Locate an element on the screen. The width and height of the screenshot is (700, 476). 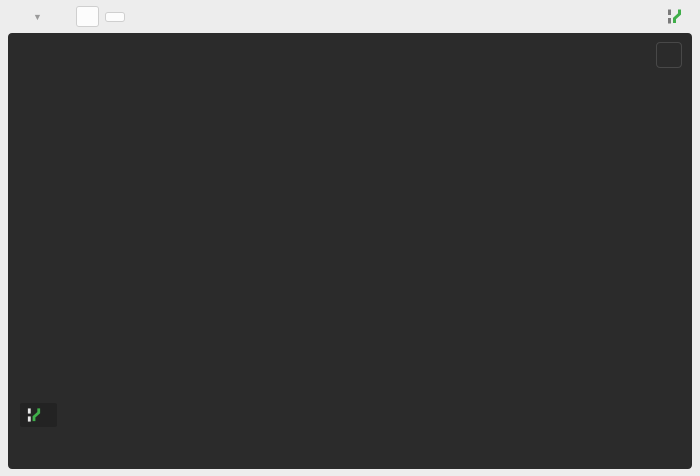
legend-item-showdown is located at coordinates (640, 461).